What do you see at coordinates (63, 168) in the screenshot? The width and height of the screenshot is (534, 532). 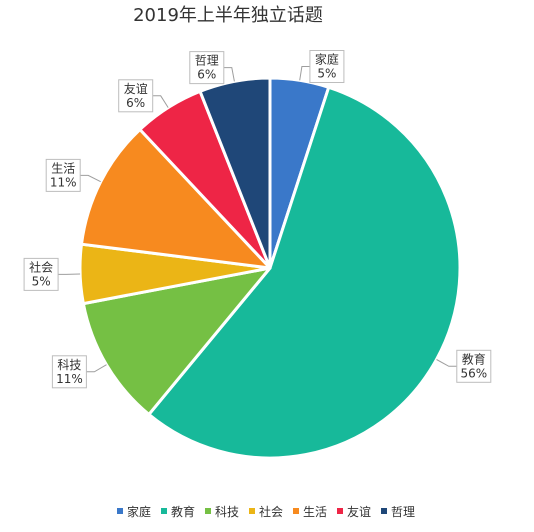 I see `slice-label-category: 生活` at bounding box center [63, 168].